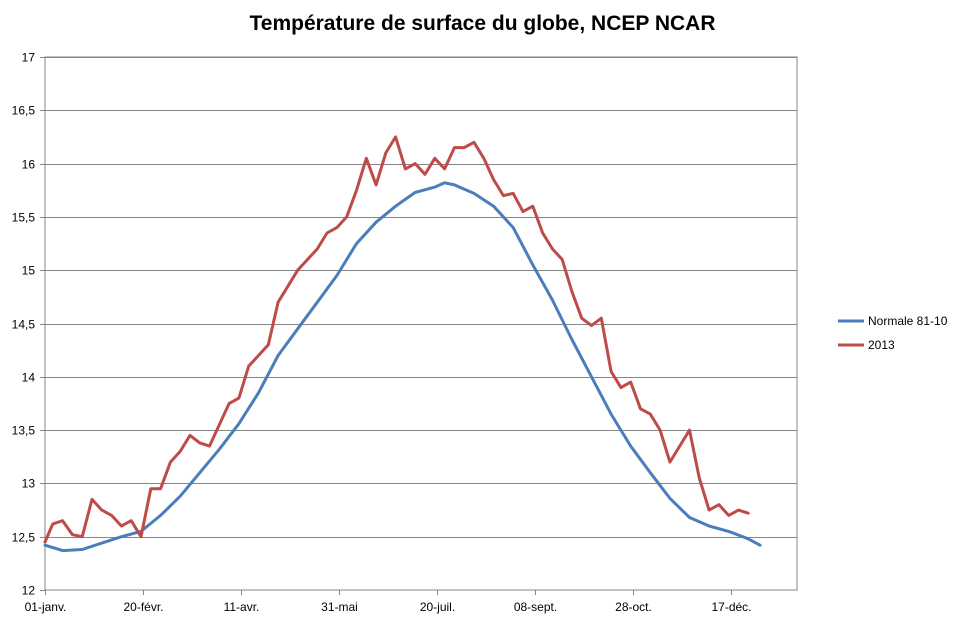 Image resolution: width=965 pixels, height=626 pixels. What do you see at coordinates (29, 165) in the screenshot?
I see `y-tick-label: 16` at bounding box center [29, 165].